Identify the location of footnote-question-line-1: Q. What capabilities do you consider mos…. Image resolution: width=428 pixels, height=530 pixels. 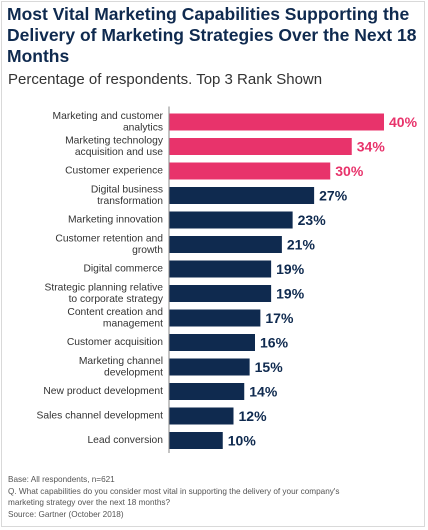
(174, 491).